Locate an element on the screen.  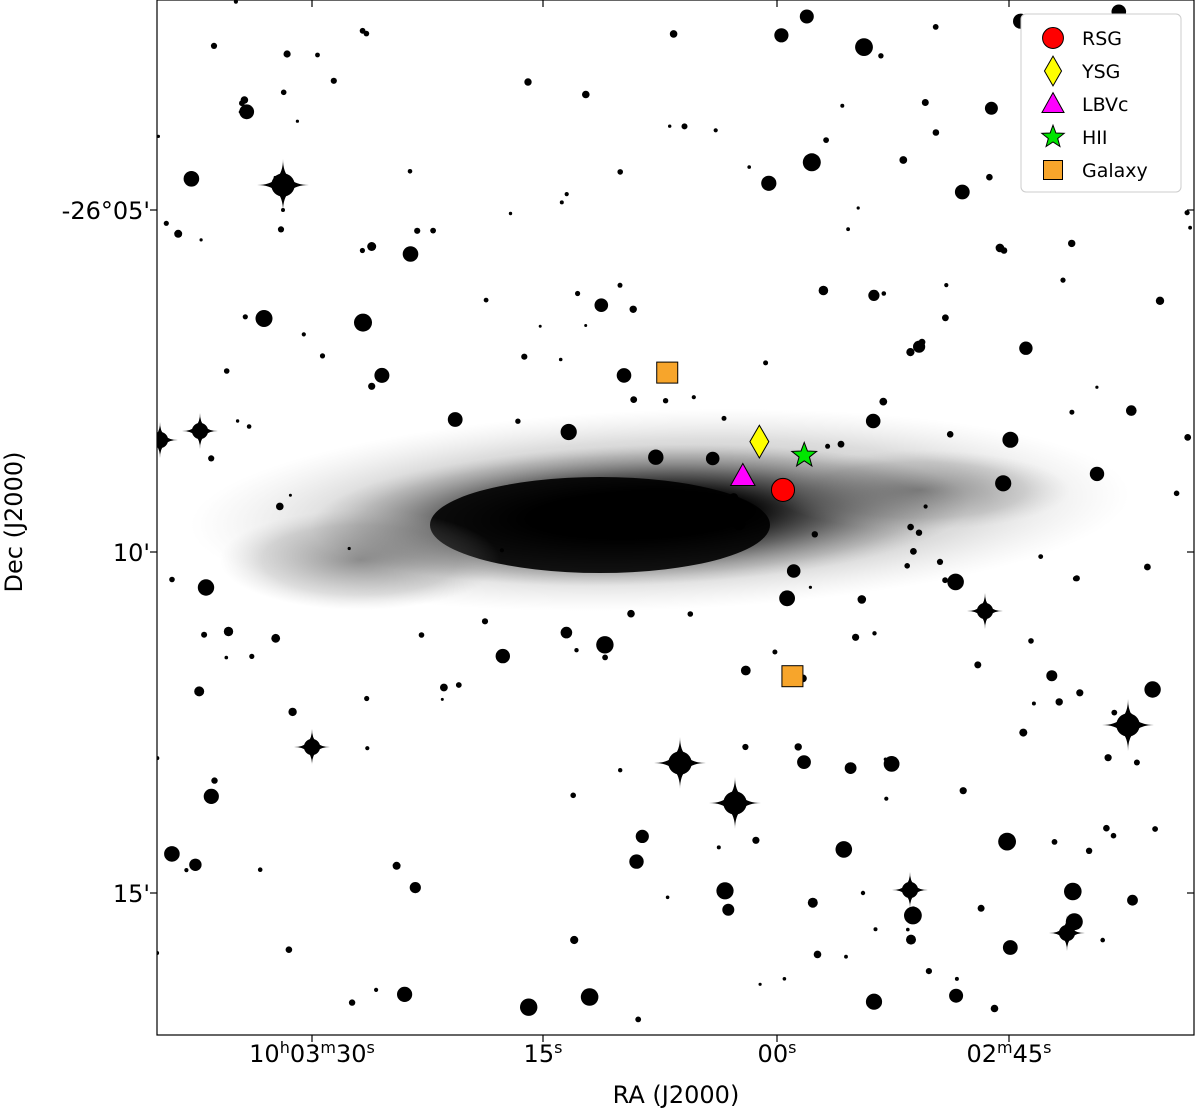
object-markers is located at coordinates (737, 524).